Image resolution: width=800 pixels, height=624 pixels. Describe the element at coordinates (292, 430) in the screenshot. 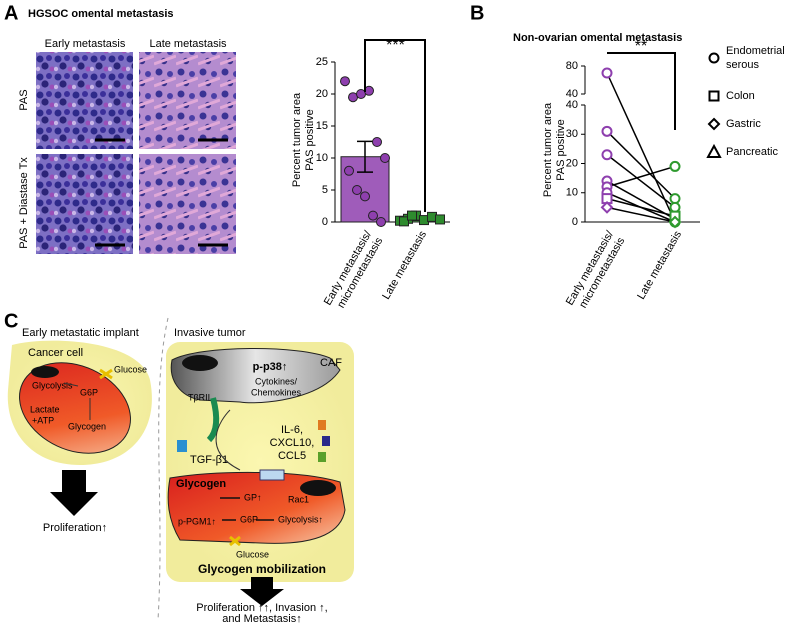

I see `label: IL-6,` at that location.